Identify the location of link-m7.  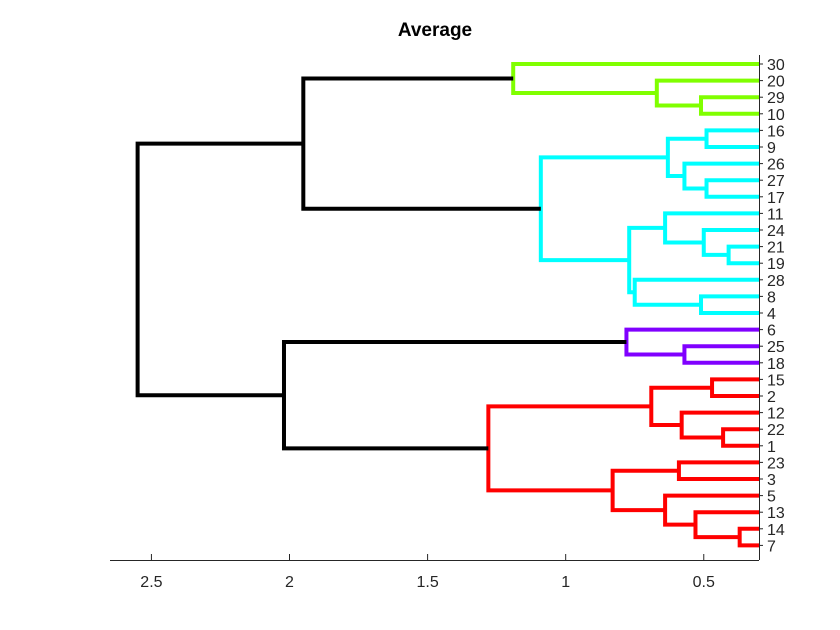
(686, 157).